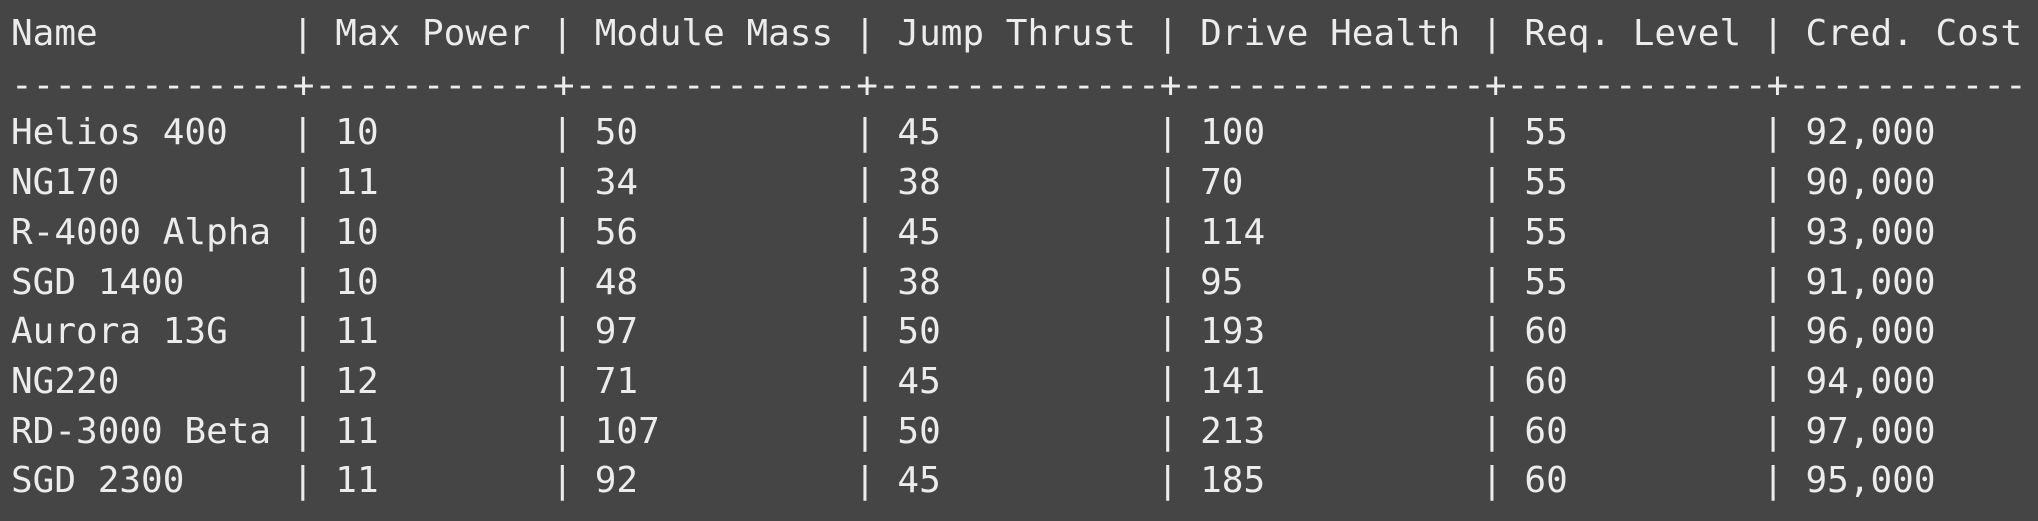 The image size is (2038, 521). What do you see at coordinates (1870, 232) in the screenshot?
I see `table-cell: 93,000` at bounding box center [1870, 232].